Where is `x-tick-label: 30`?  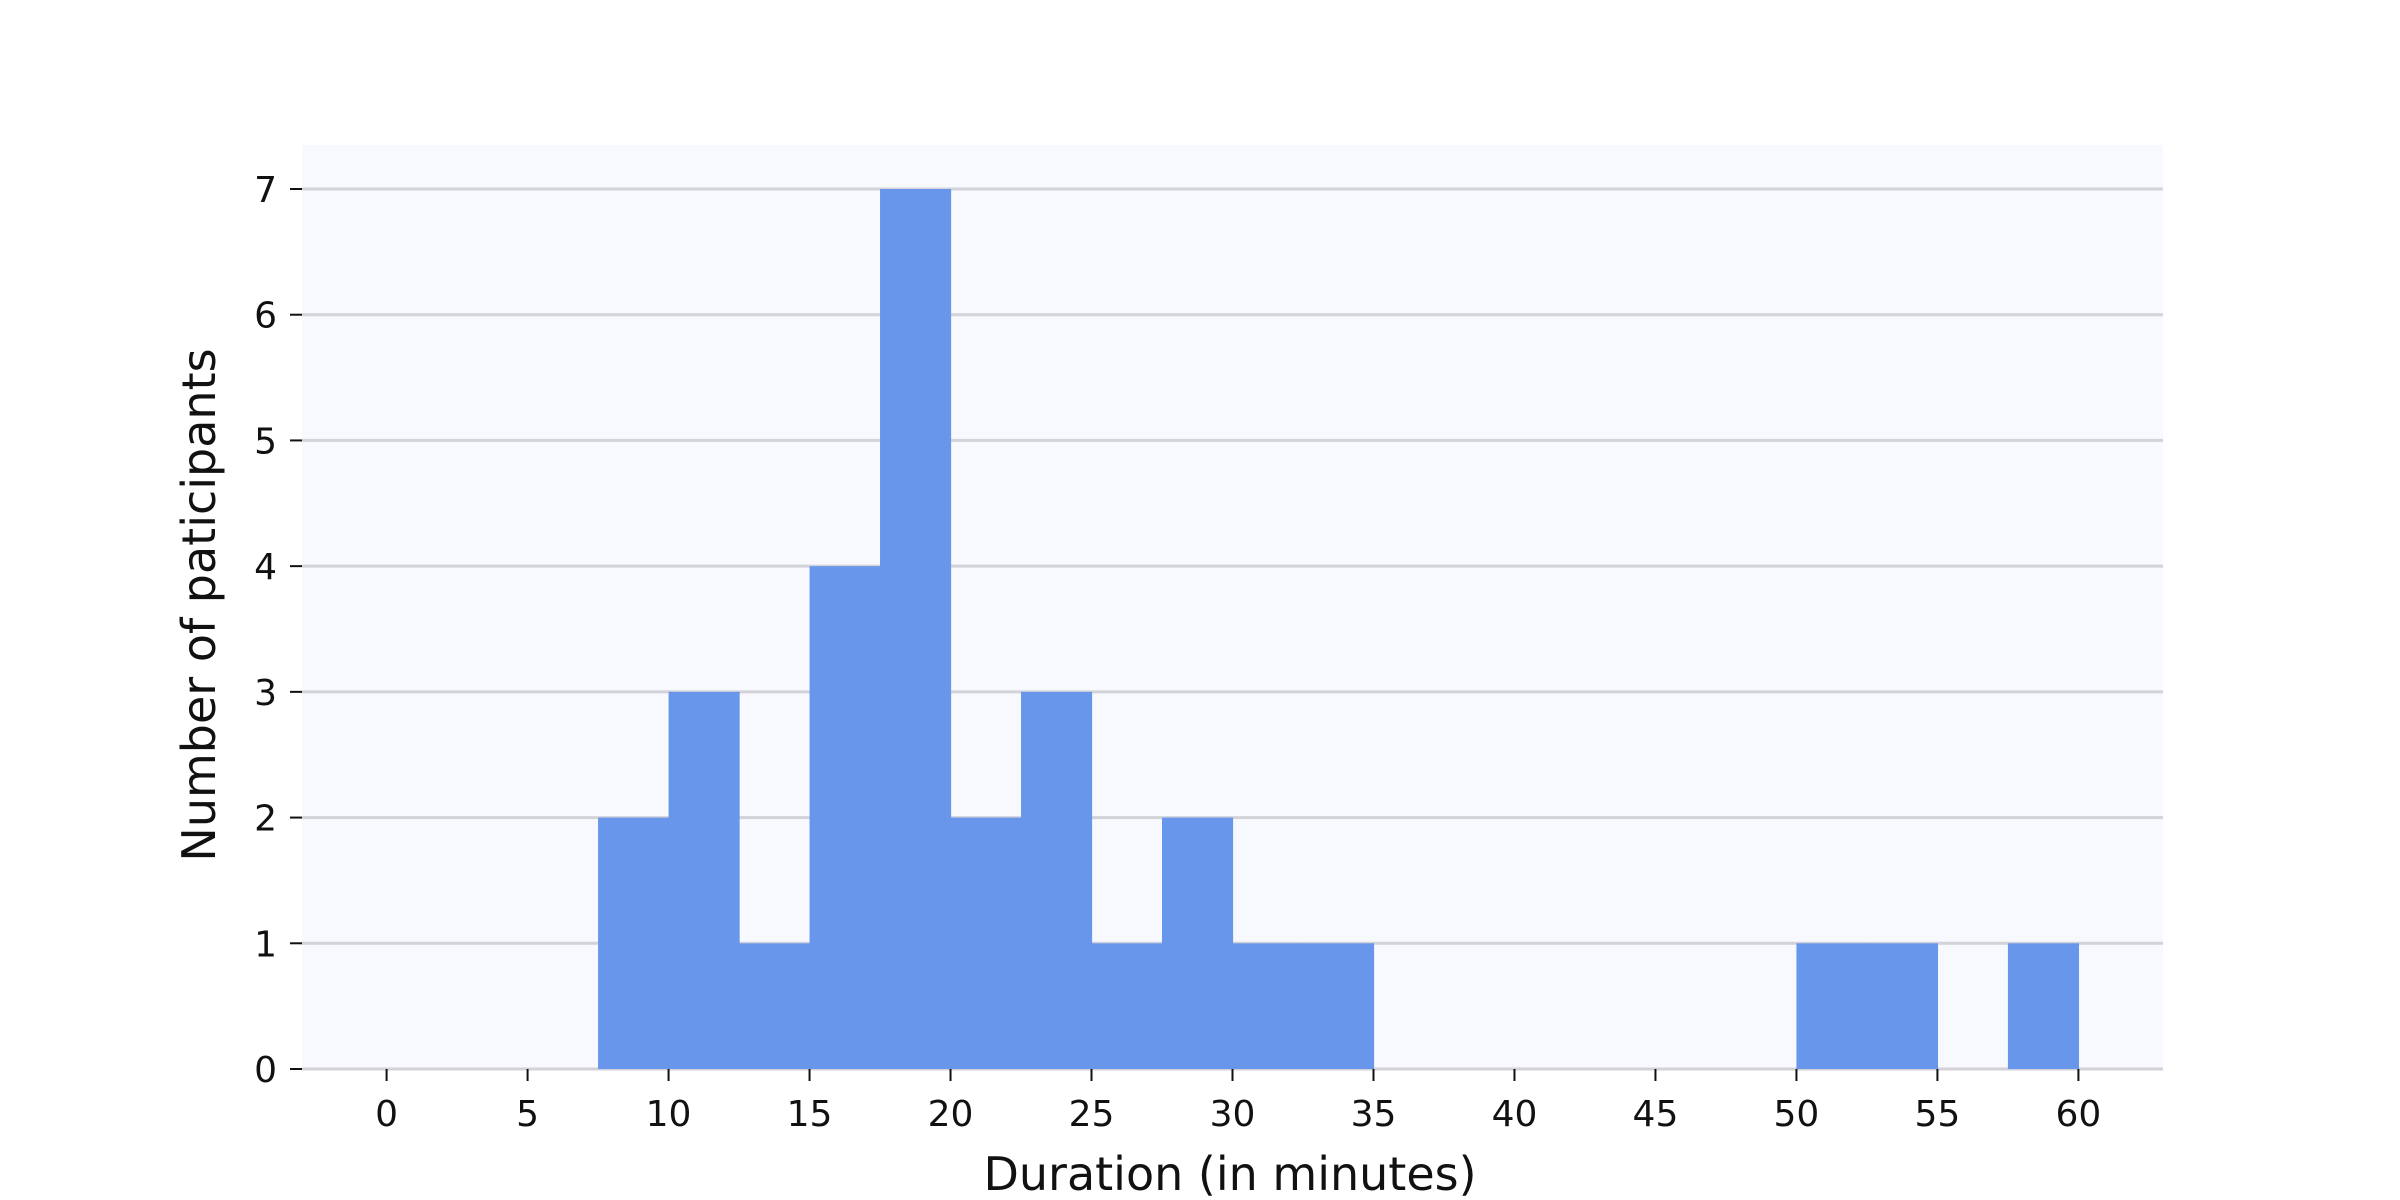 x-tick-label: 30 is located at coordinates (1233, 1114).